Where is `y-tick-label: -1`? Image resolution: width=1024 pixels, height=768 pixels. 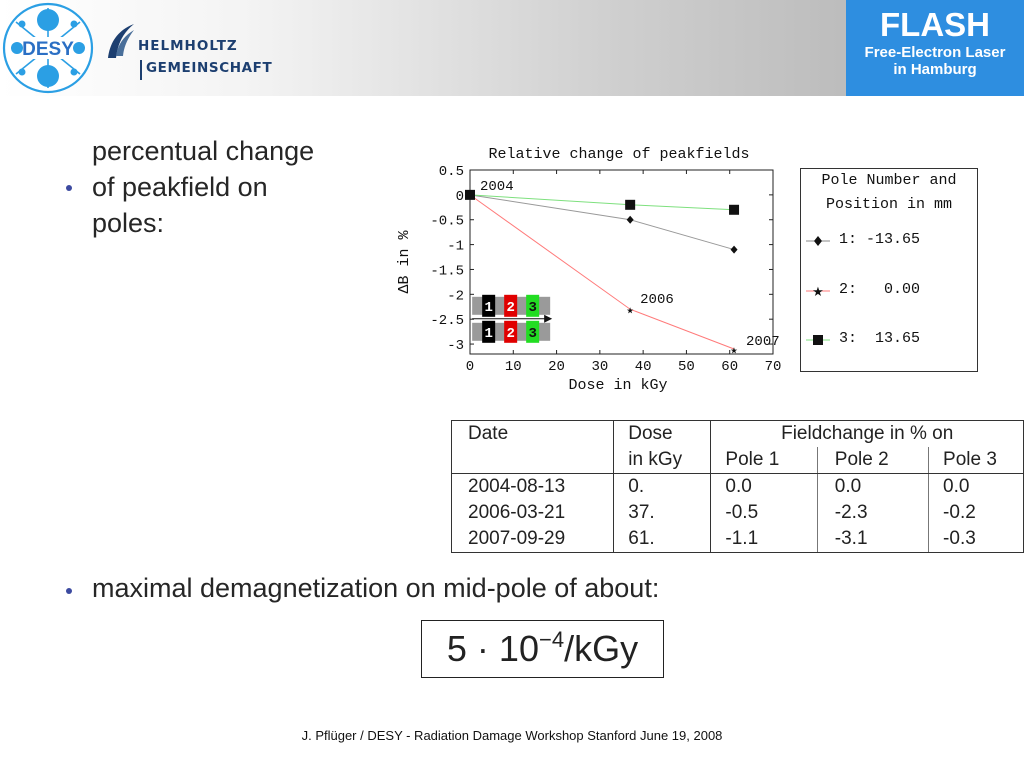 y-tick-label: -1 is located at coordinates (455, 247).